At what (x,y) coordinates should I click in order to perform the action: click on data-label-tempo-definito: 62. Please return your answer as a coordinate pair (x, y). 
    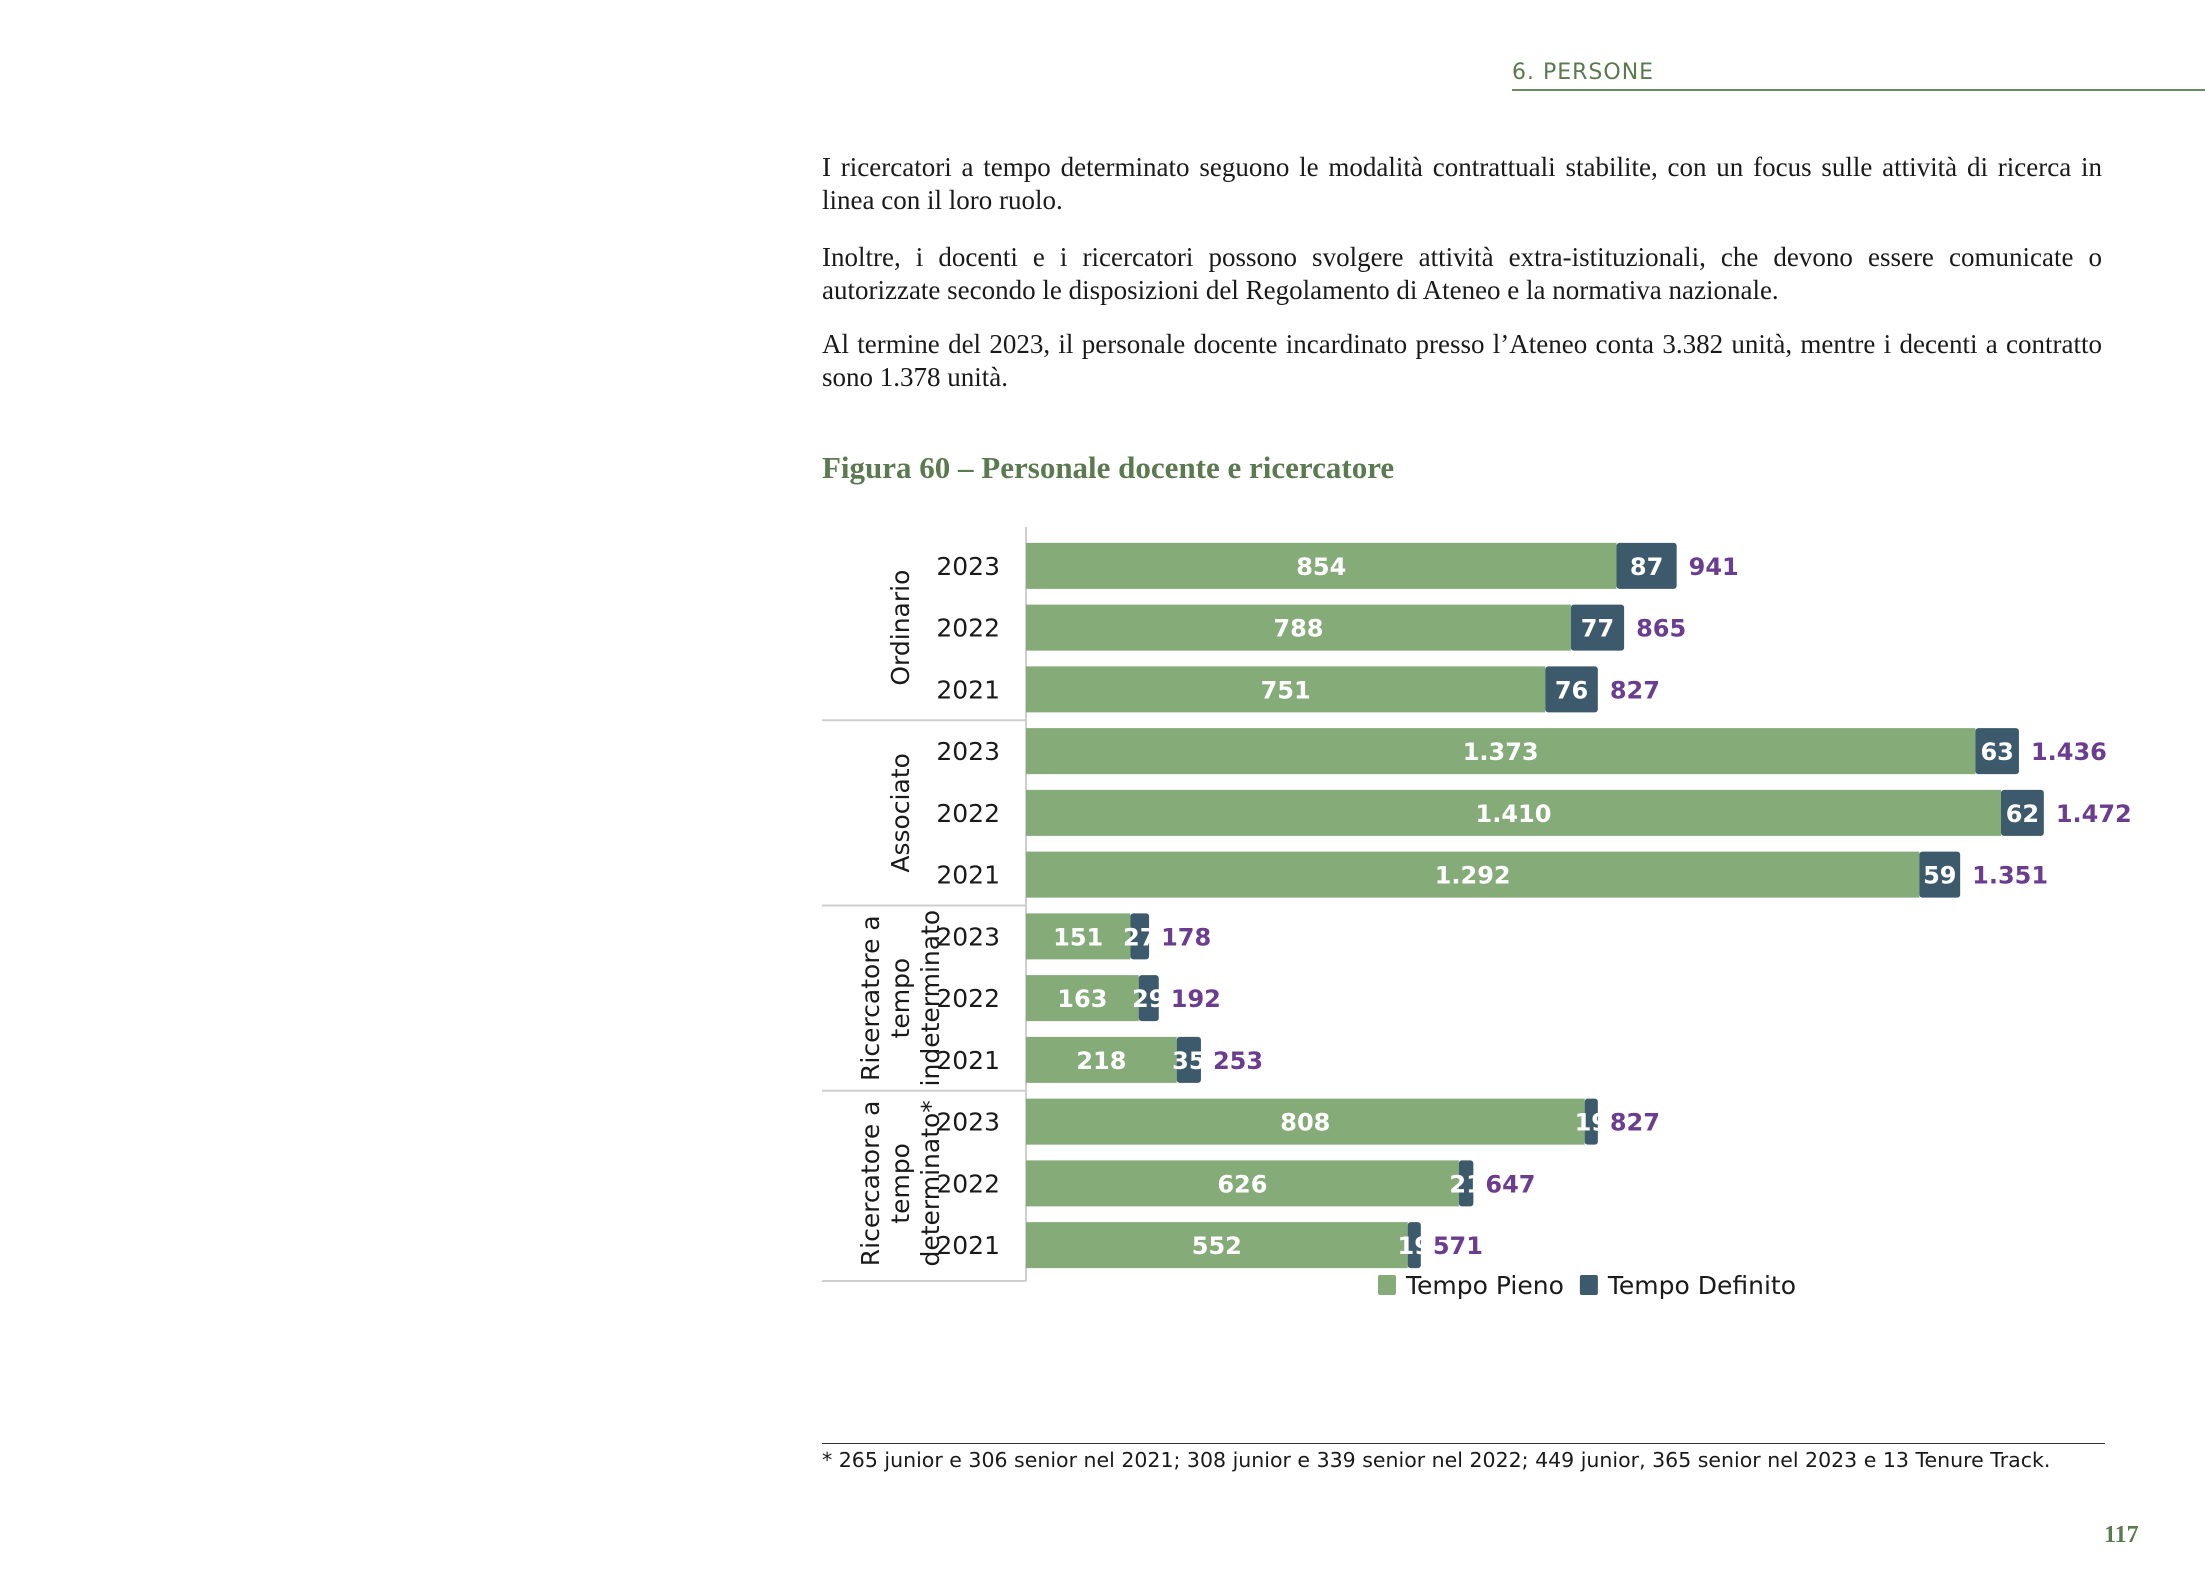
    Looking at the image, I should click on (2022, 814).